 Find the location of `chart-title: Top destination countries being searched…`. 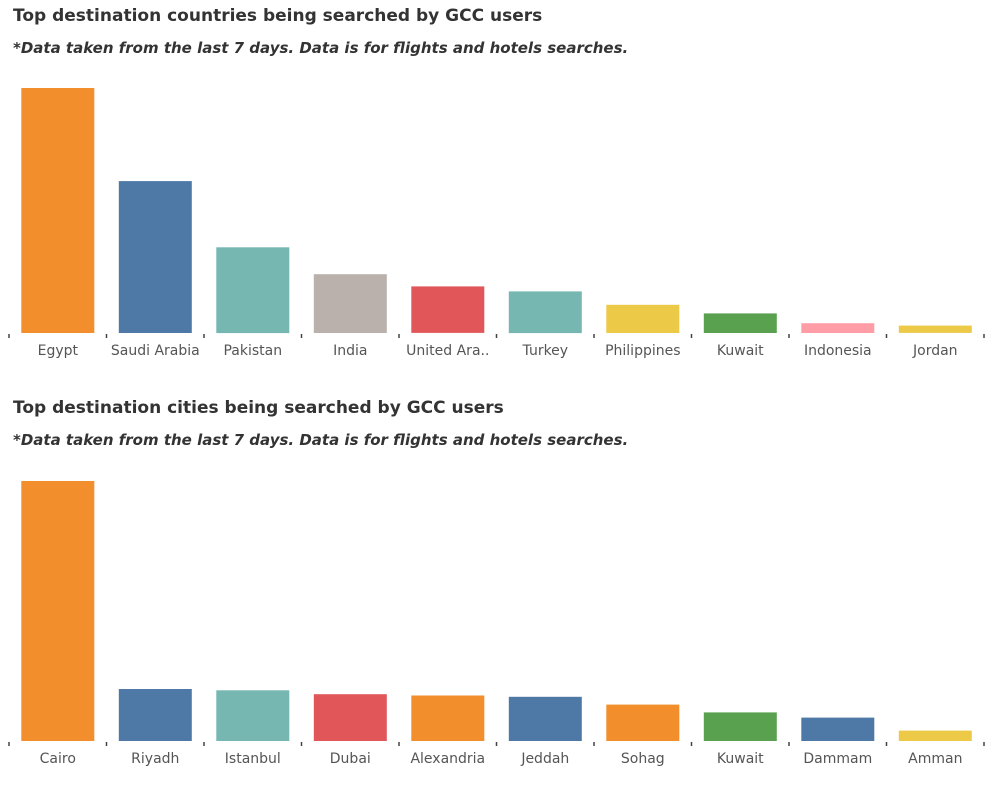

chart-title: Top destination countries being searched… is located at coordinates (278, 16).